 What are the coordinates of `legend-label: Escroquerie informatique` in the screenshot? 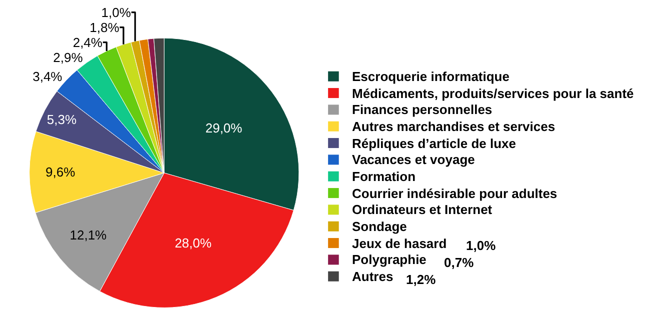 It's located at (431, 76).